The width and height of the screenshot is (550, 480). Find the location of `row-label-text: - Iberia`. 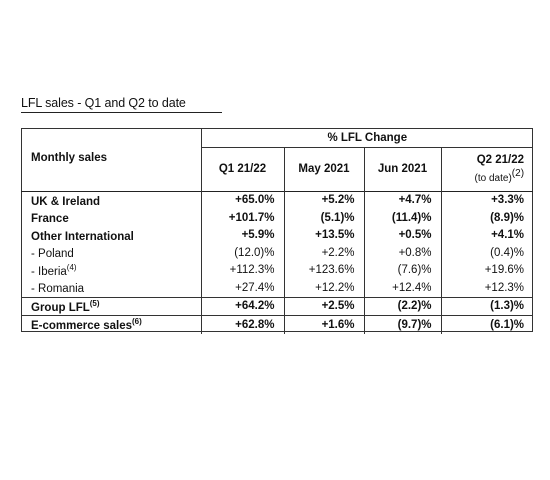

row-label-text: - Iberia is located at coordinates (49, 271).